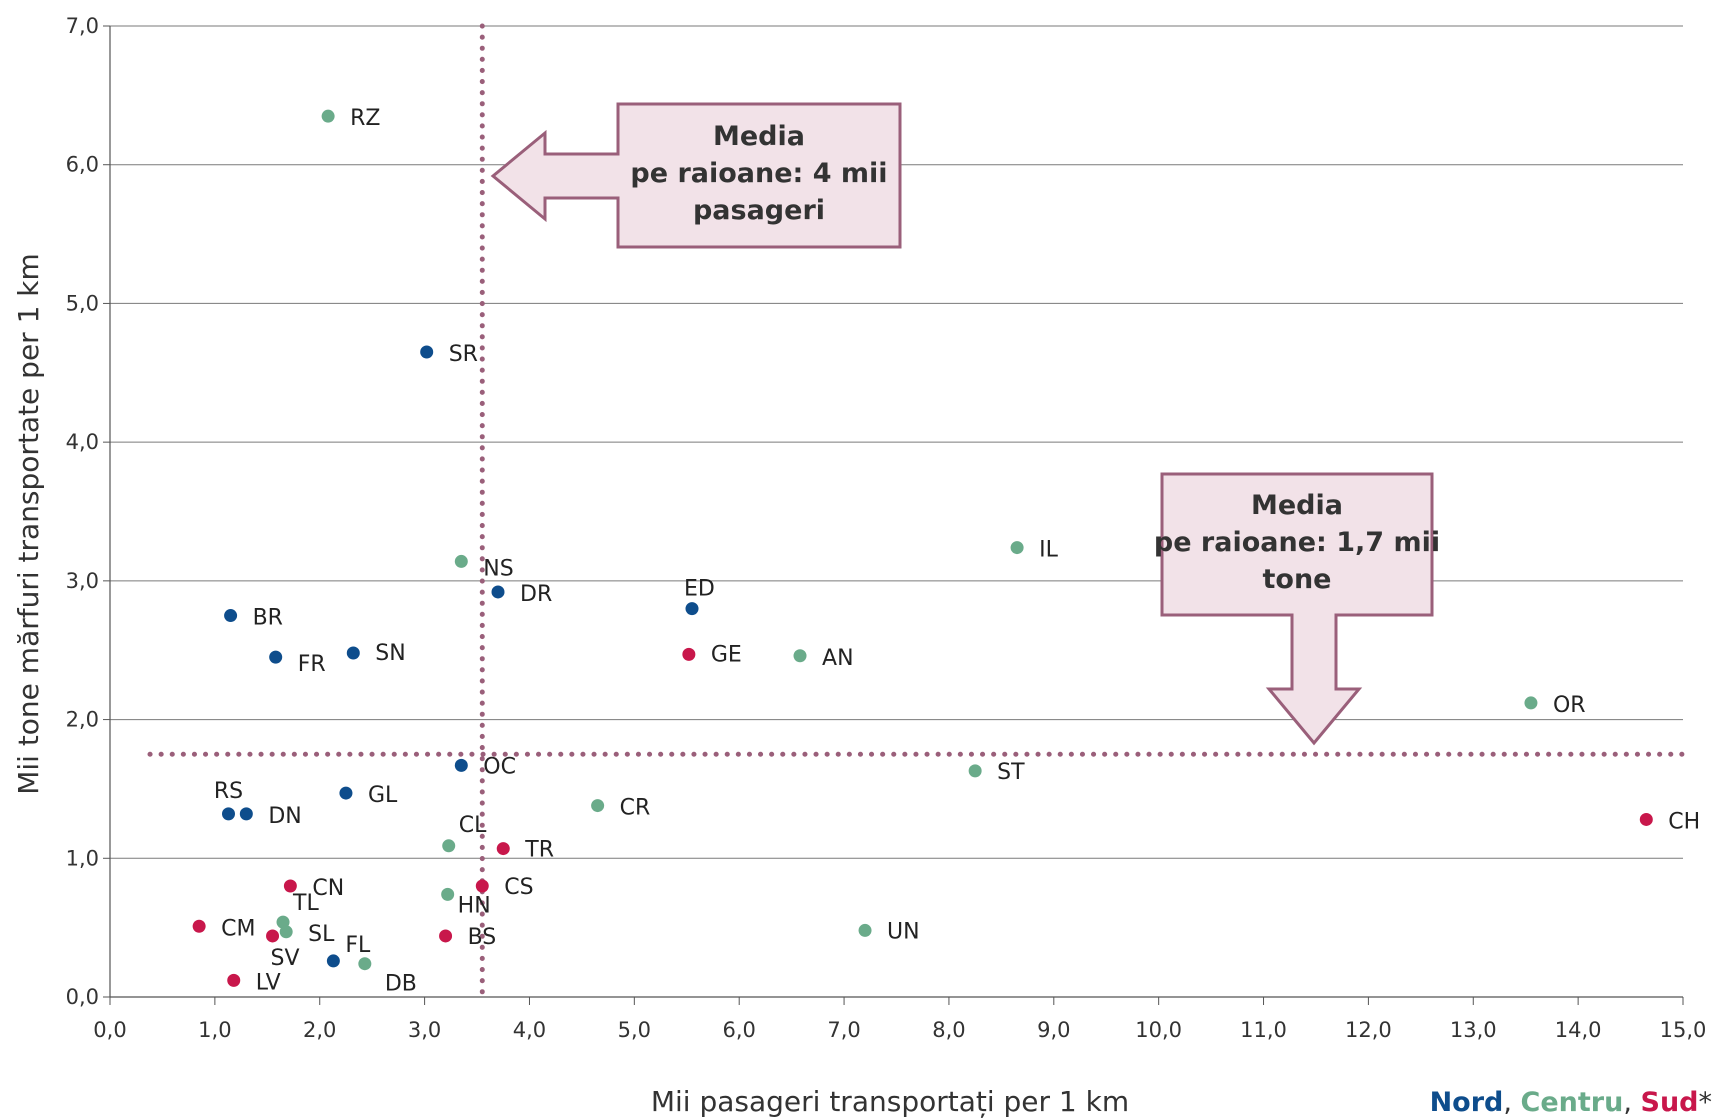 The width and height of the screenshot is (1715, 1120). What do you see at coordinates (234, 980) in the screenshot?
I see `data-point-lv` at bounding box center [234, 980].